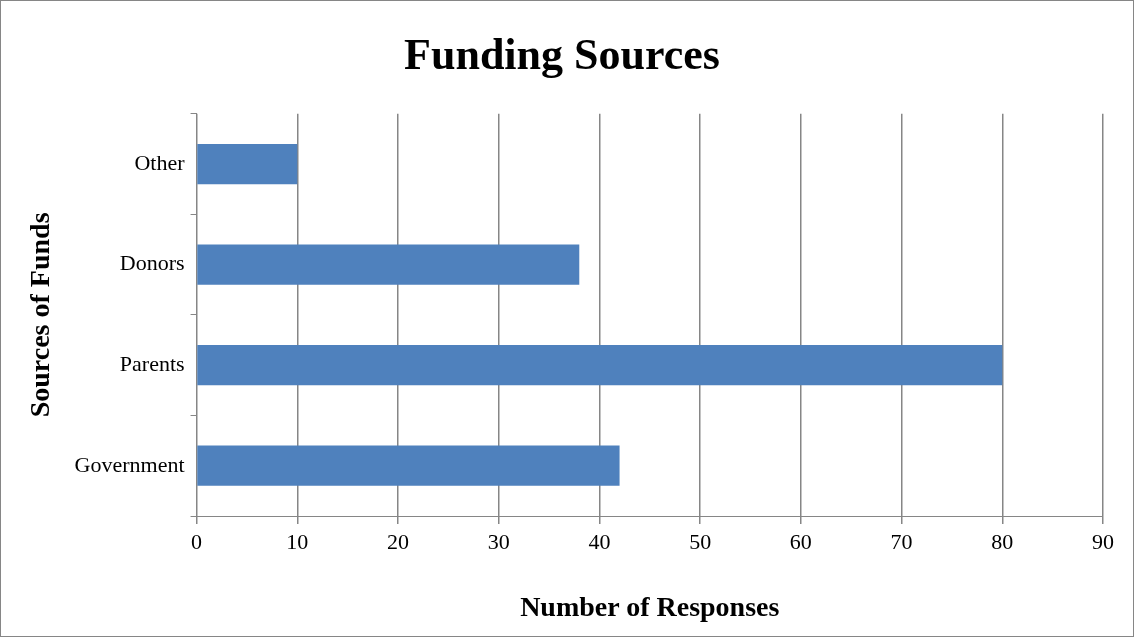 The width and height of the screenshot is (1134, 637). Describe the element at coordinates (297, 541) in the screenshot. I see `x-tick-label: 10` at that location.